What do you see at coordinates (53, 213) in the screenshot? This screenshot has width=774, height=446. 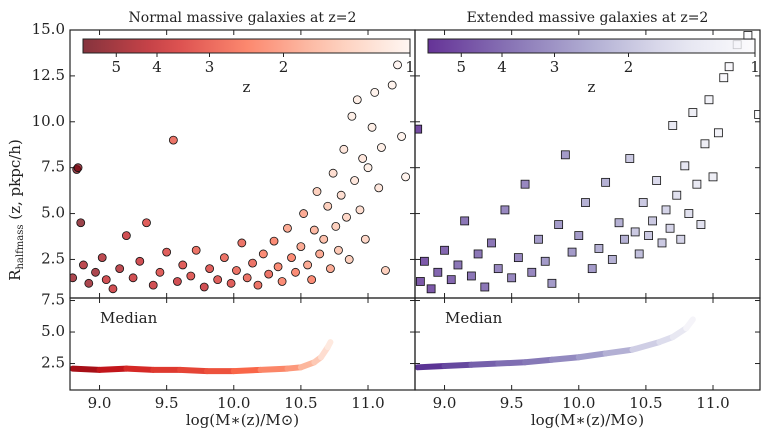 I see `y-tick-label: 5.0` at bounding box center [53, 213].